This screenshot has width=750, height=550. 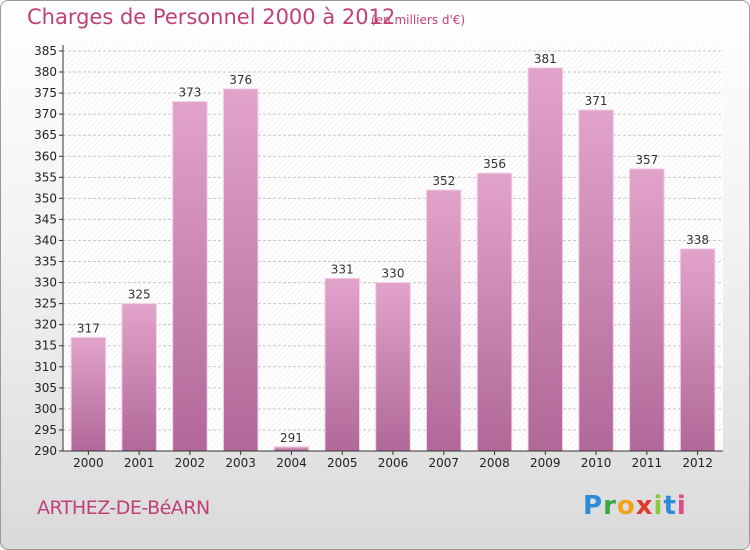 What do you see at coordinates (45, 262) in the screenshot?
I see `y-tick-label: 335` at bounding box center [45, 262].